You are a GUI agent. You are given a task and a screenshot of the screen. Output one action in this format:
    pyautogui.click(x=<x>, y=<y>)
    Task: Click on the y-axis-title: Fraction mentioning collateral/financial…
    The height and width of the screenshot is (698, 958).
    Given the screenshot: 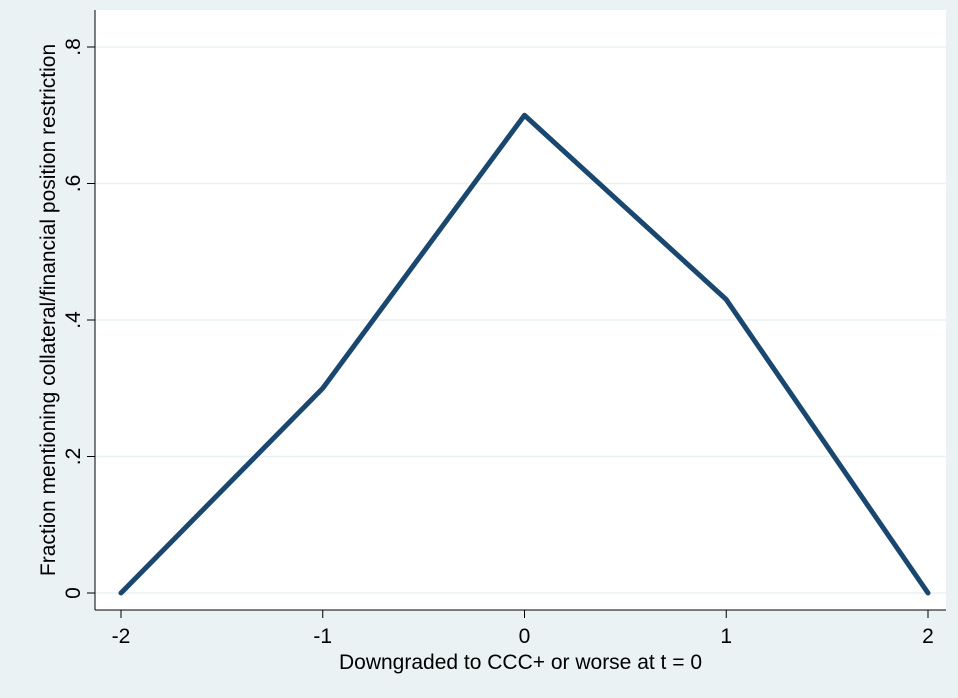 What is the action you would take?
    pyautogui.click(x=48, y=310)
    